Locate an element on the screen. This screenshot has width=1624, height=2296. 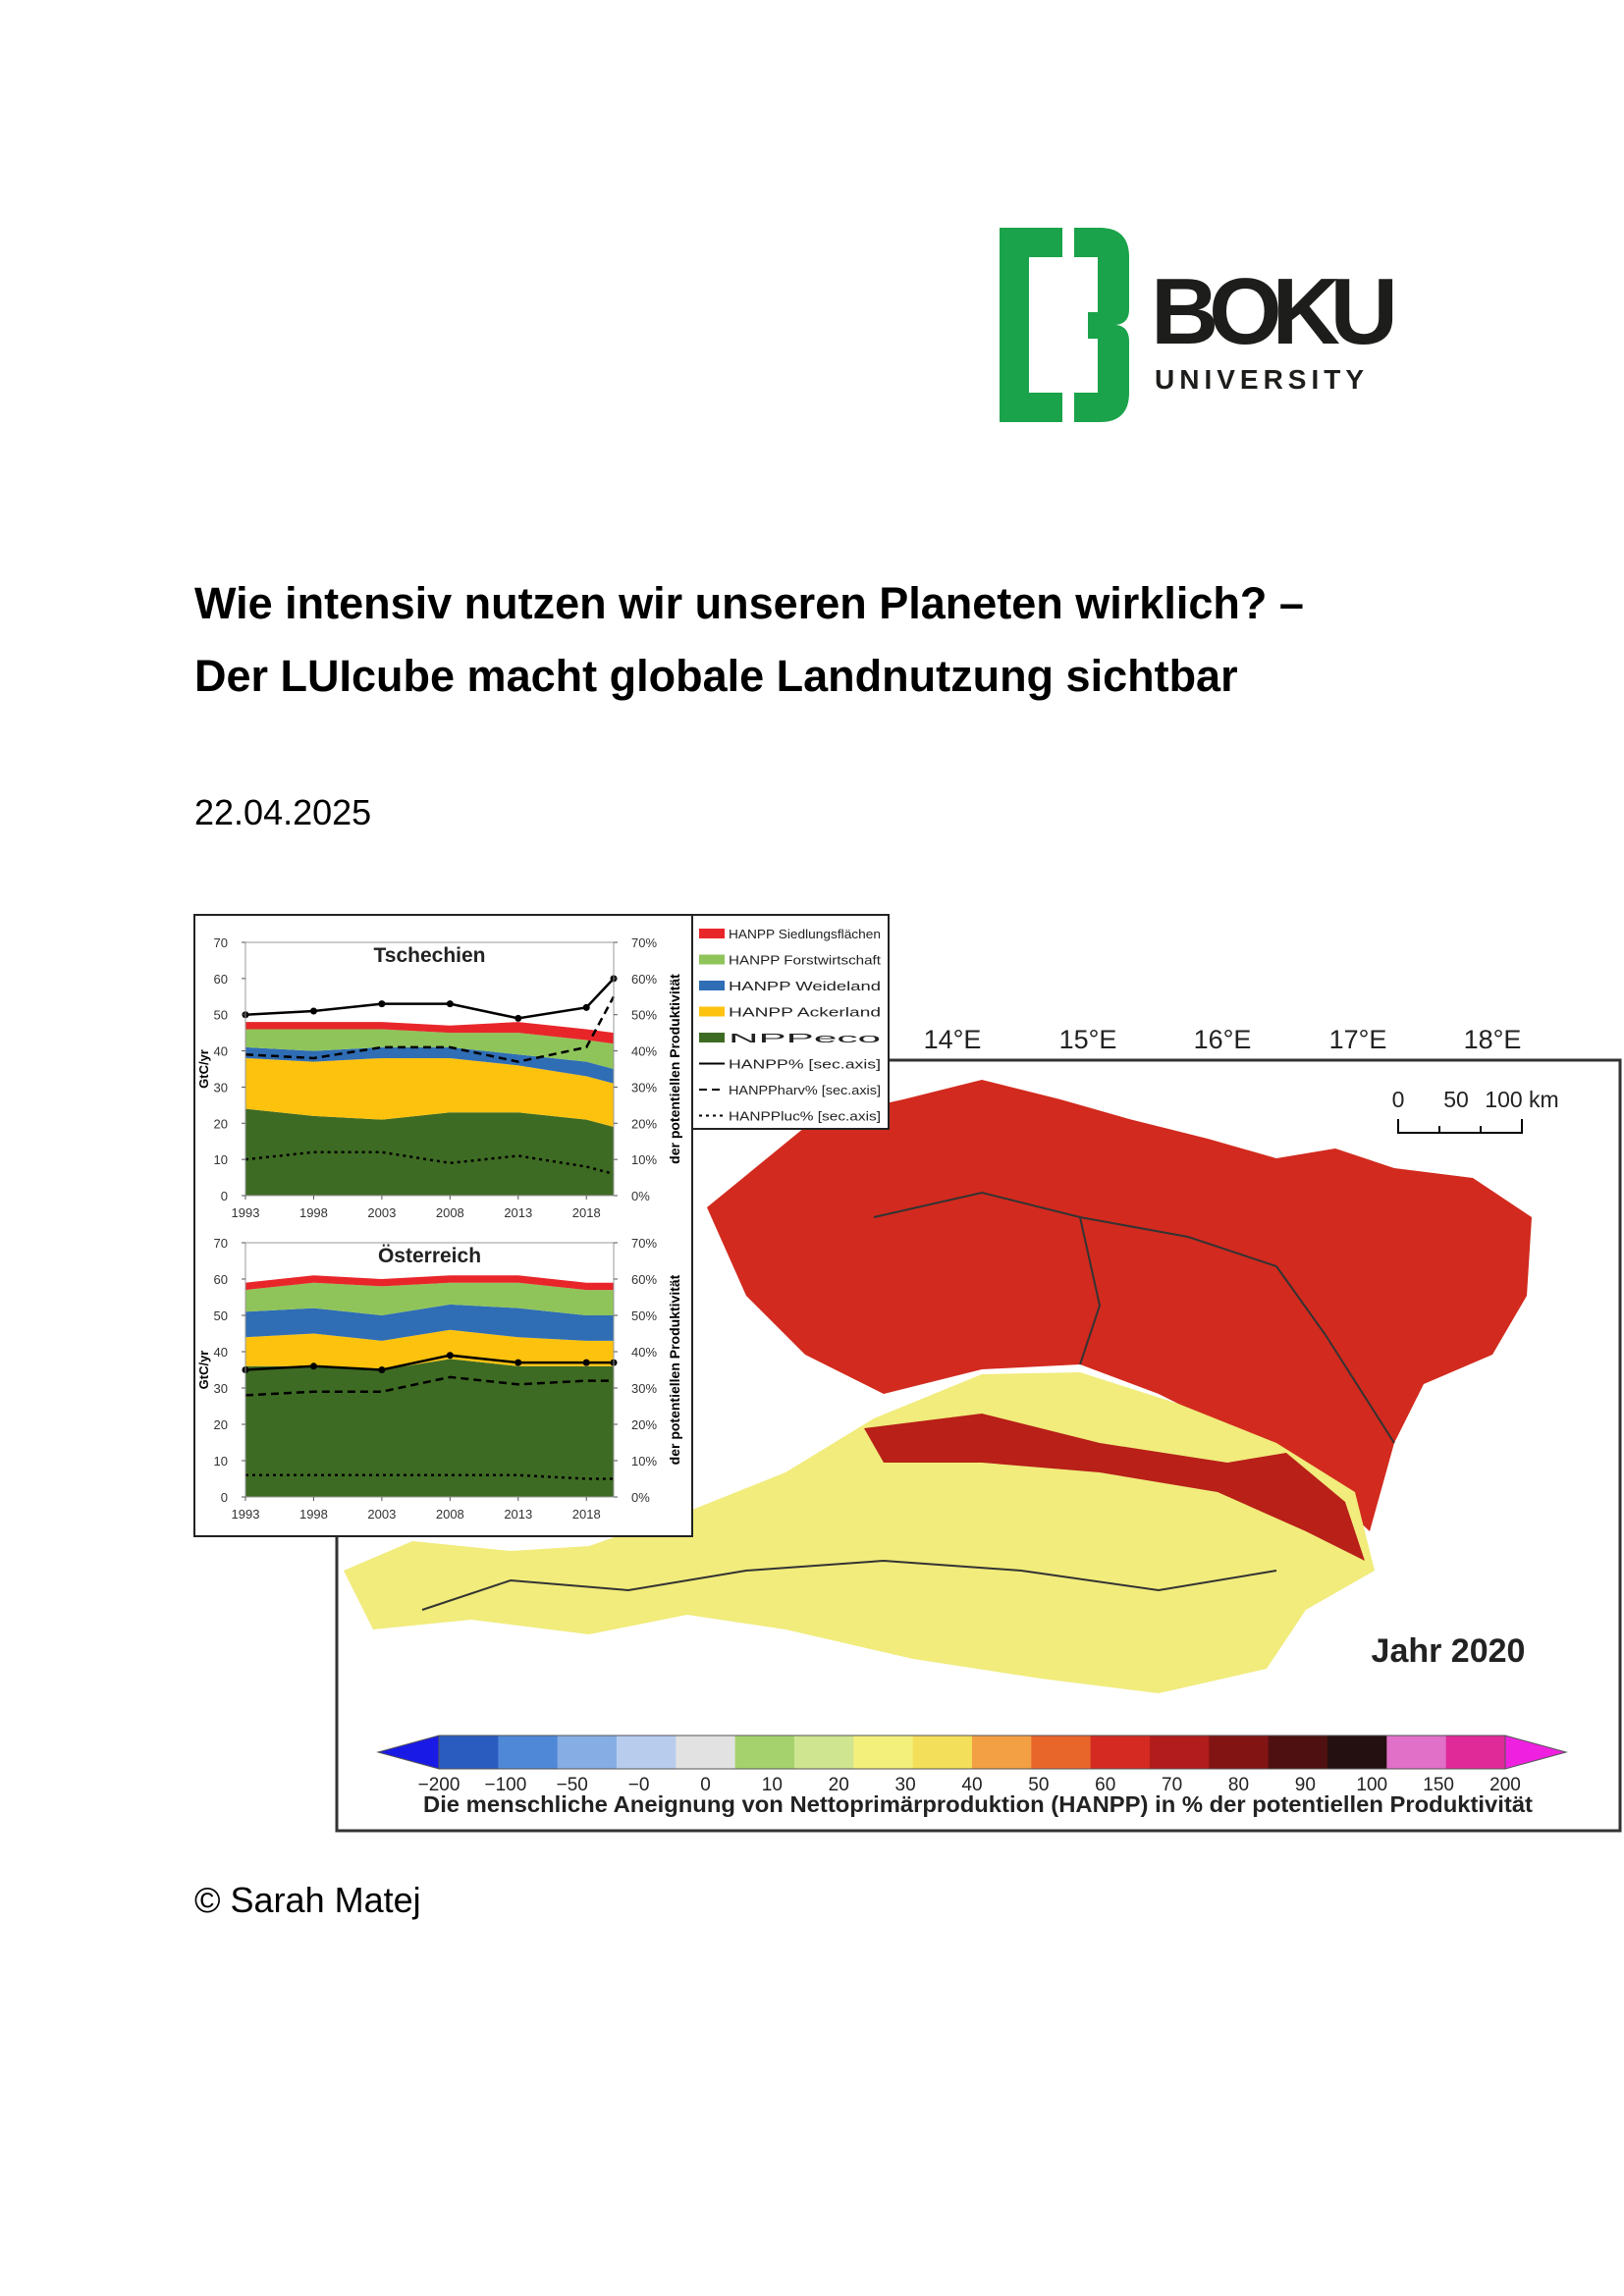
colorbar-tick-label: 200 is located at coordinates (1505, 1785).